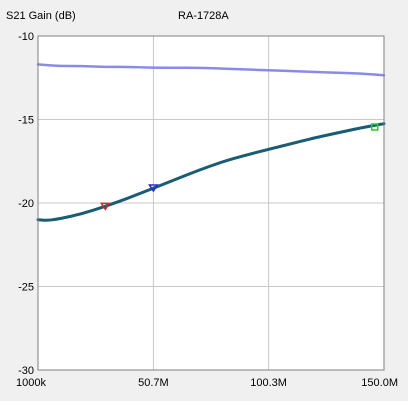  What do you see at coordinates (26, 121) in the screenshot?
I see `y-tick-label: -15` at bounding box center [26, 121].